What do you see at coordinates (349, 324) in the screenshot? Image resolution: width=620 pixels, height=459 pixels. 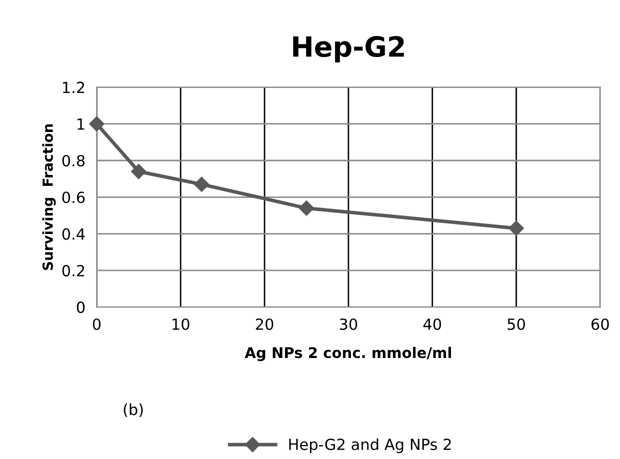 I see `x-tick-label: 30` at bounding box center [349, 324].